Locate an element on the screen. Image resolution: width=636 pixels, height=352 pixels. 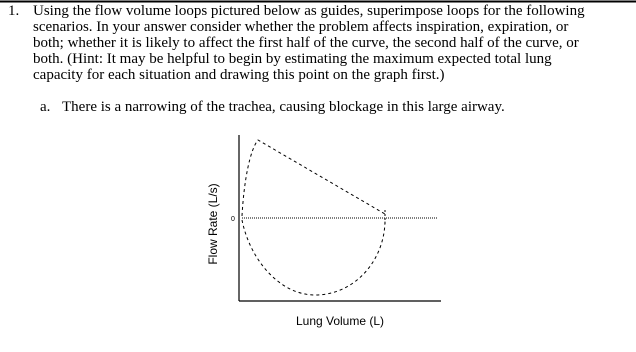
question-number: 1. is located at coordinates (13, 11).